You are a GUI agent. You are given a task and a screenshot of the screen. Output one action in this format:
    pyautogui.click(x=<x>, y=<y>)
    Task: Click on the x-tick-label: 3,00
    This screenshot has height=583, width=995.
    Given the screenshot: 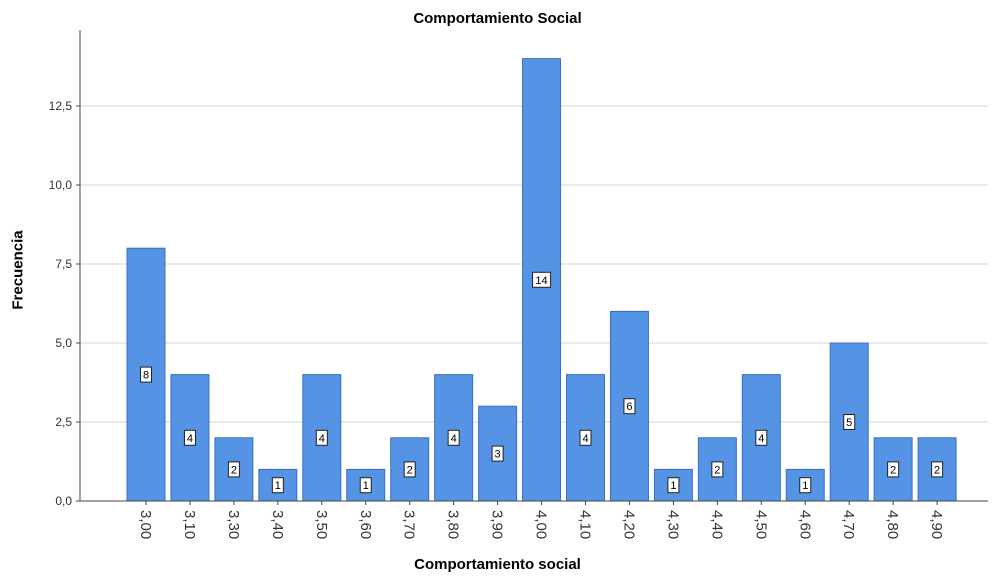 What is the action you would take?
    pyautogui.click(x=145, y=524)
    